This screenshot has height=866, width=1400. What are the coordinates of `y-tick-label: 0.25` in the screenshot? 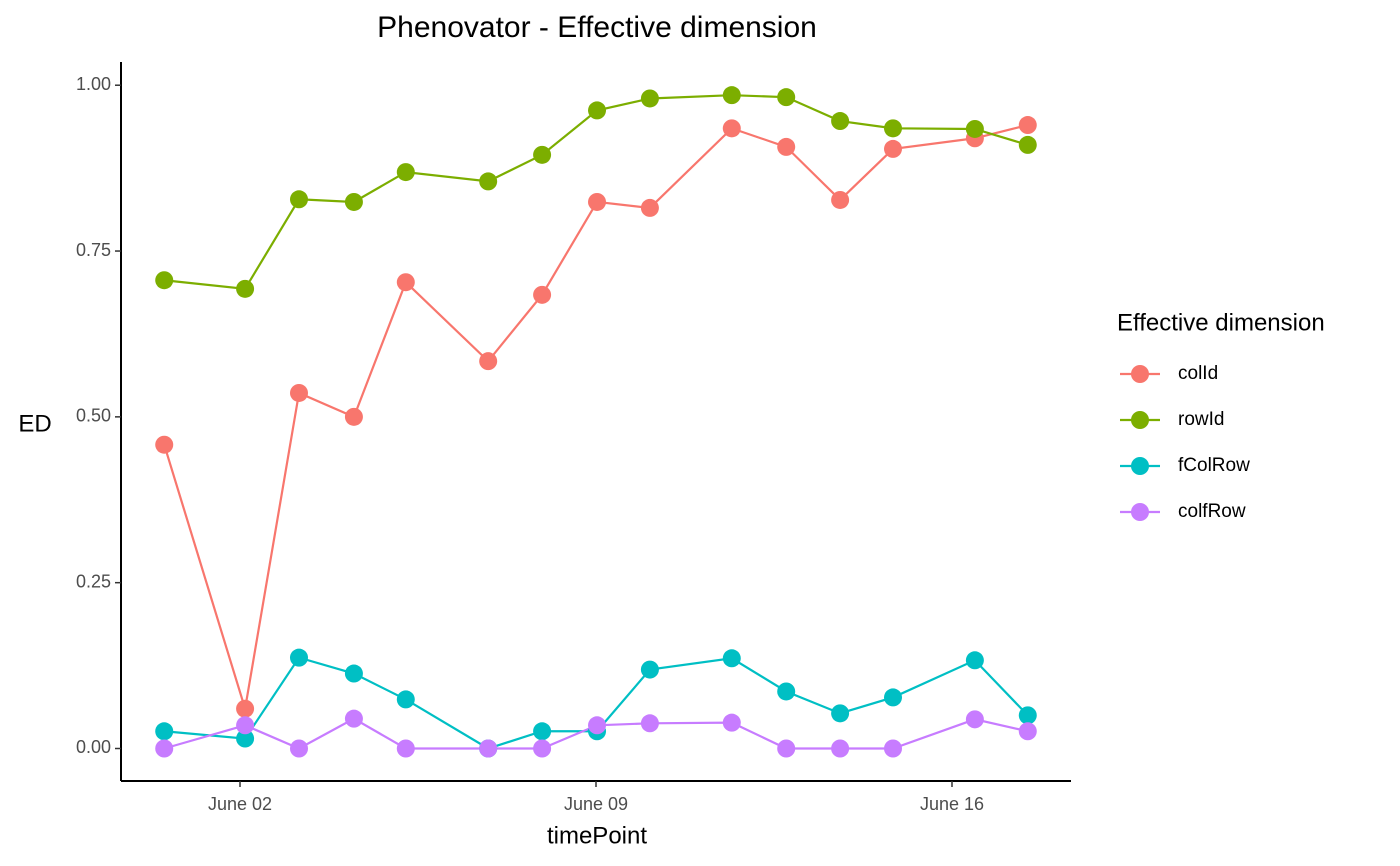 It's located at (93, 581).